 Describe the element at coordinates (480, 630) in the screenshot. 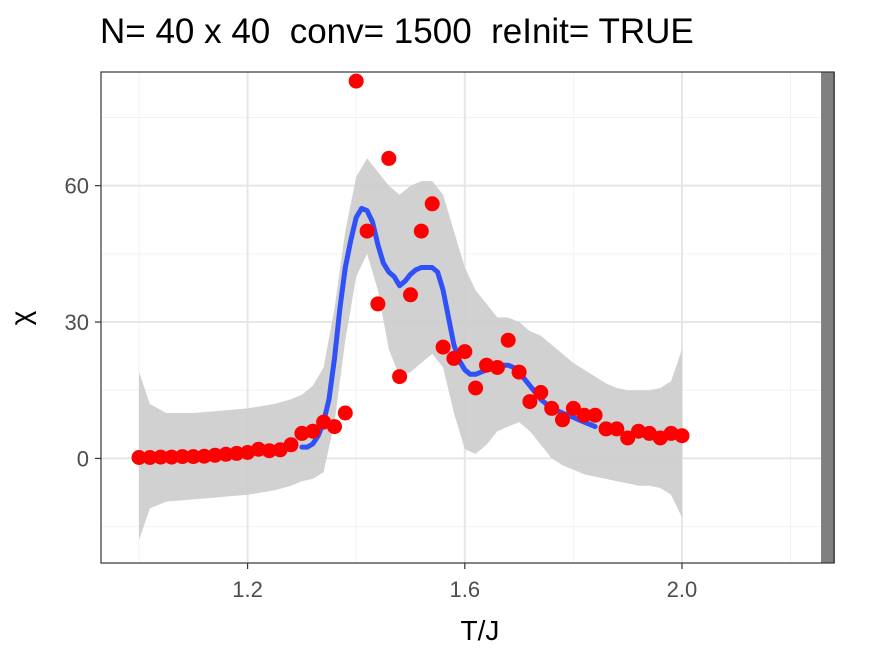

I see `x-axis-label: T/J` at that location.